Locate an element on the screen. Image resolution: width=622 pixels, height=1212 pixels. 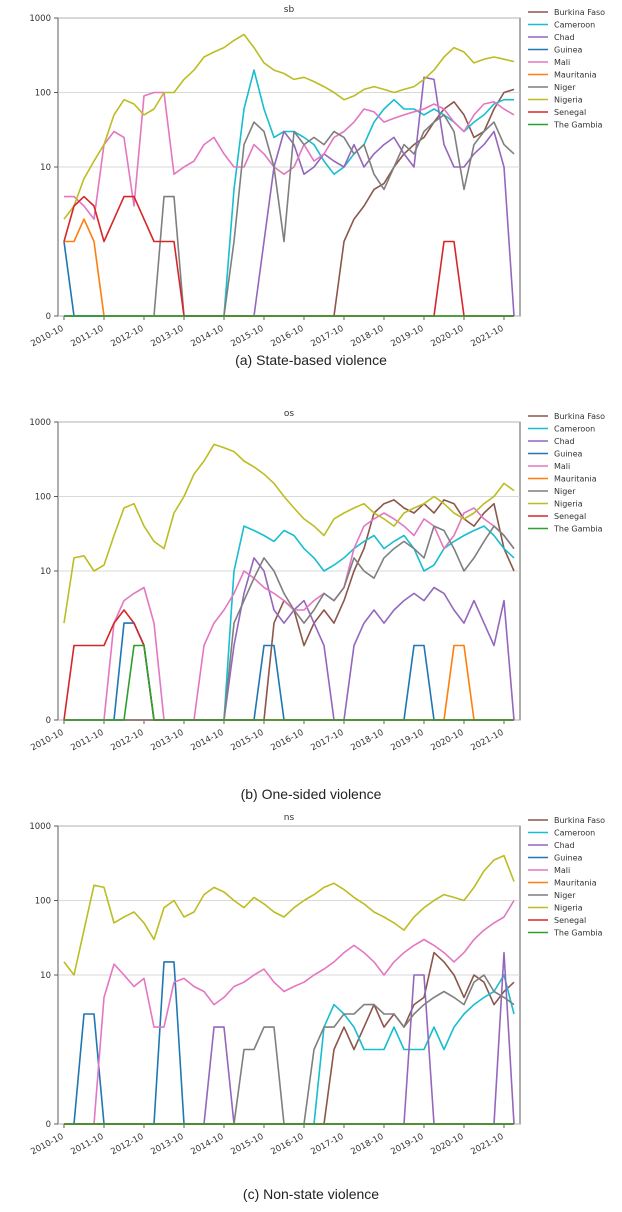
chart-title: os is located at coordinates (289, 414).